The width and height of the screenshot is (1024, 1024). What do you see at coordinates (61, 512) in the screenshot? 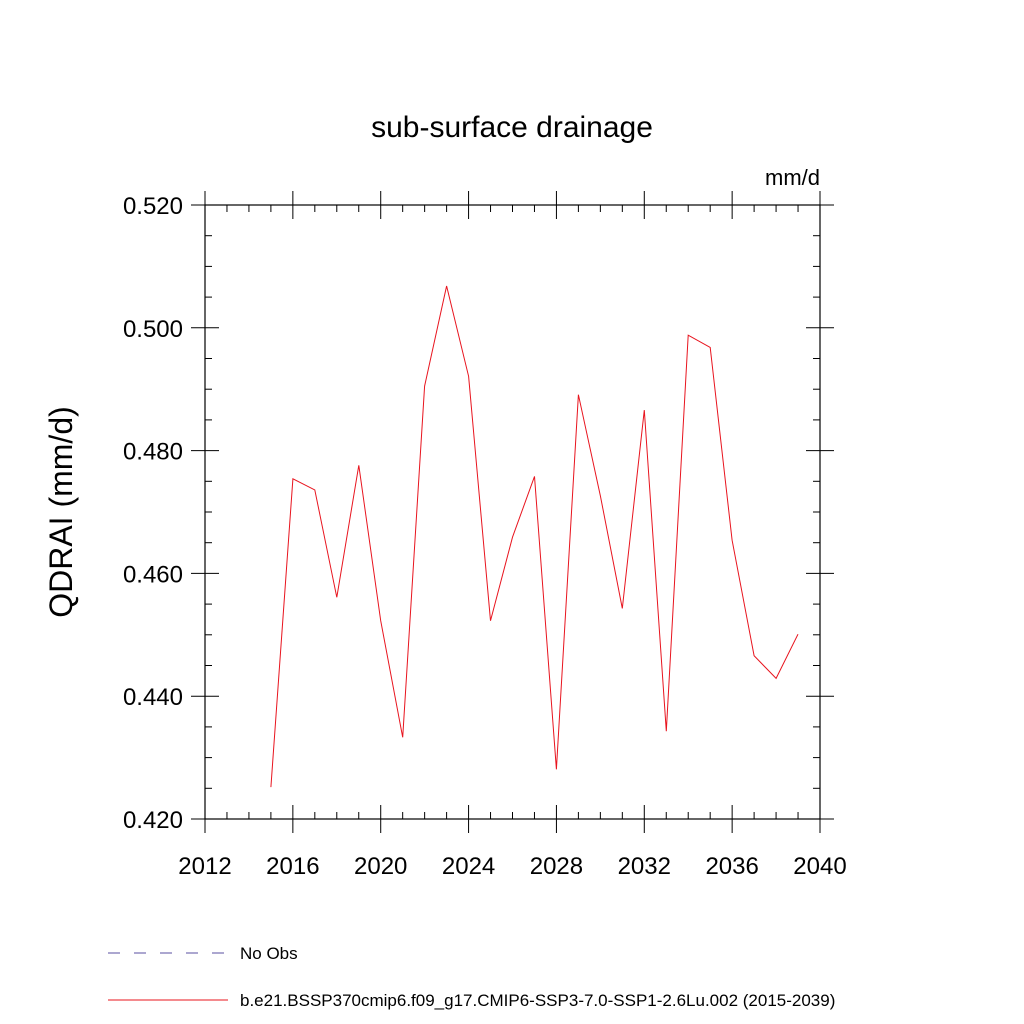
I see `y-axis-label: QDRAI (mm/d)` at bounding box center [61, 512].